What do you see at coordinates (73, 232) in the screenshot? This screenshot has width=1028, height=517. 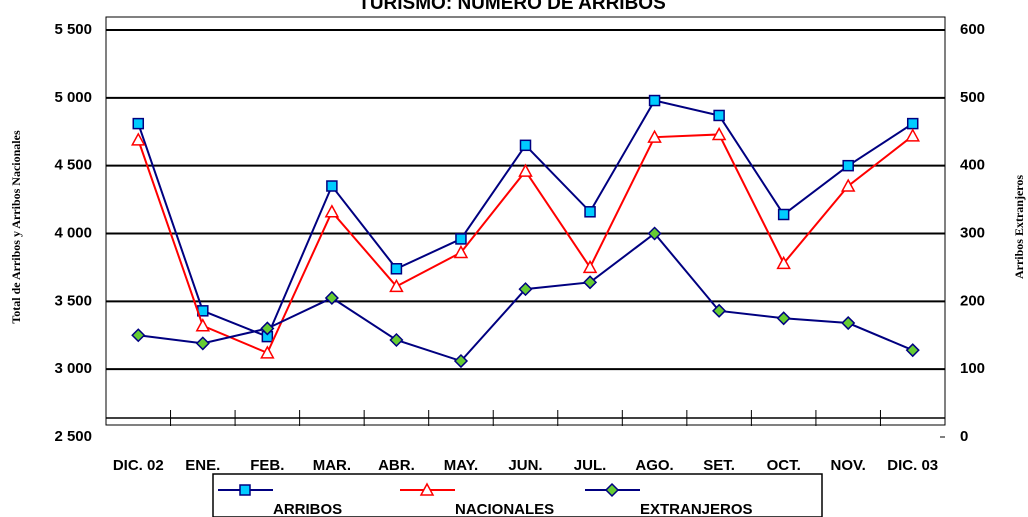 I see `y-tick-label: 4 000` at bounding box center [73, 232].